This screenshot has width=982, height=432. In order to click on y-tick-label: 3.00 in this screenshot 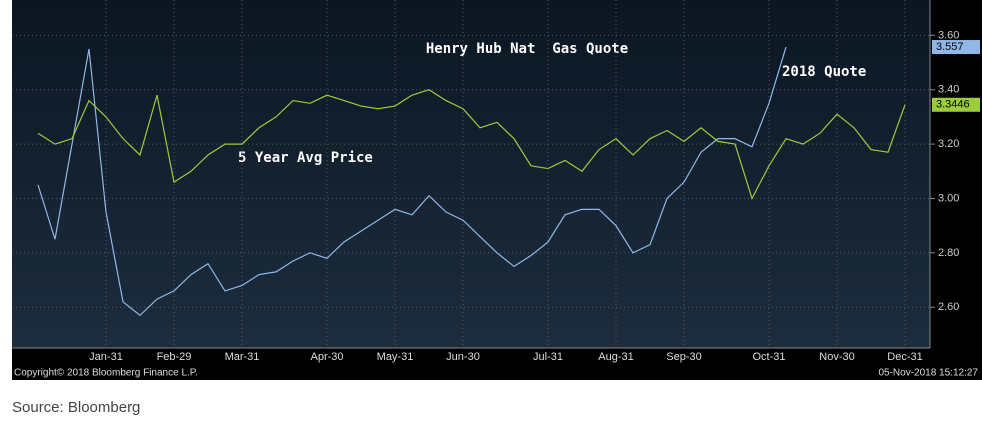, I will do `click(948, 198)`.